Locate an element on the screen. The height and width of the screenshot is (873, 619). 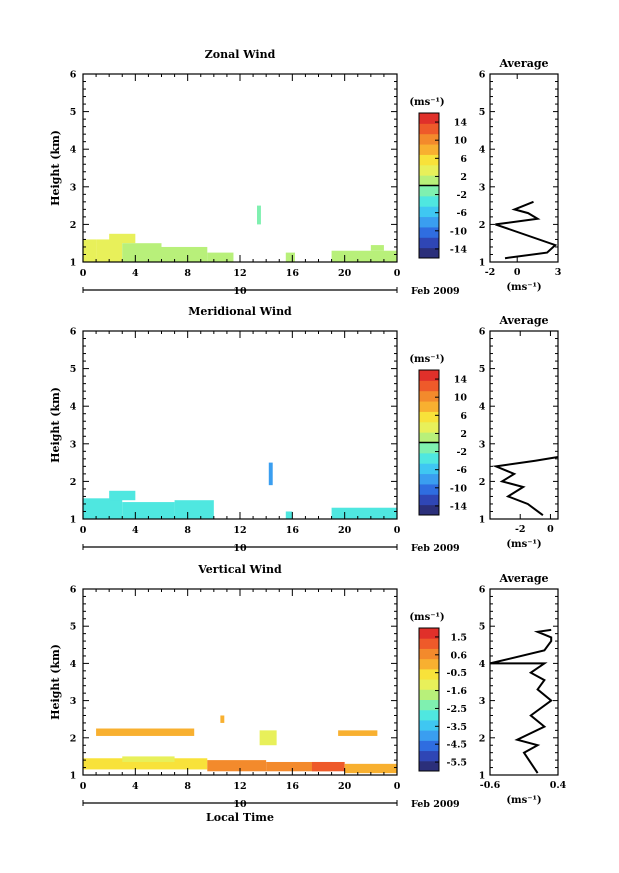
y-tick-label: 1 is located at coordinates (73, 776).